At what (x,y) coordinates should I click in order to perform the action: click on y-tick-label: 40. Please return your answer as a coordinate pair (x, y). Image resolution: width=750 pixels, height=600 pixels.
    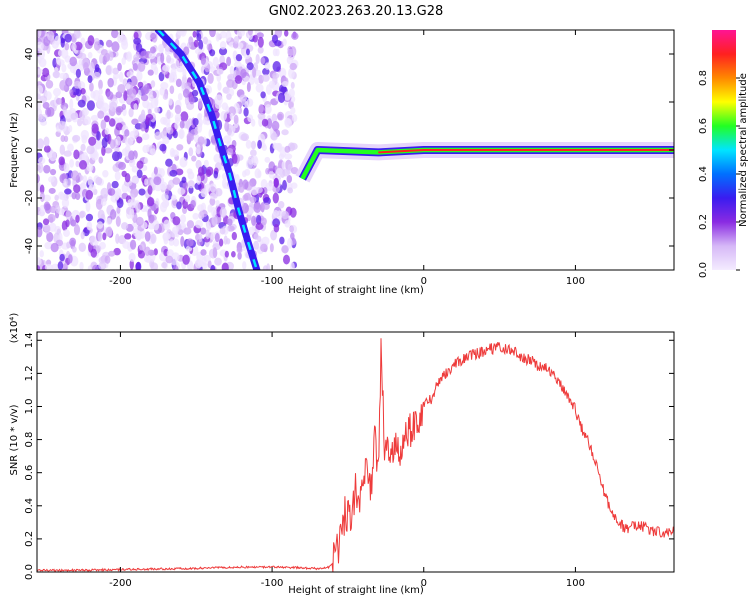
    Looking at the image, I should click on (29, 54).